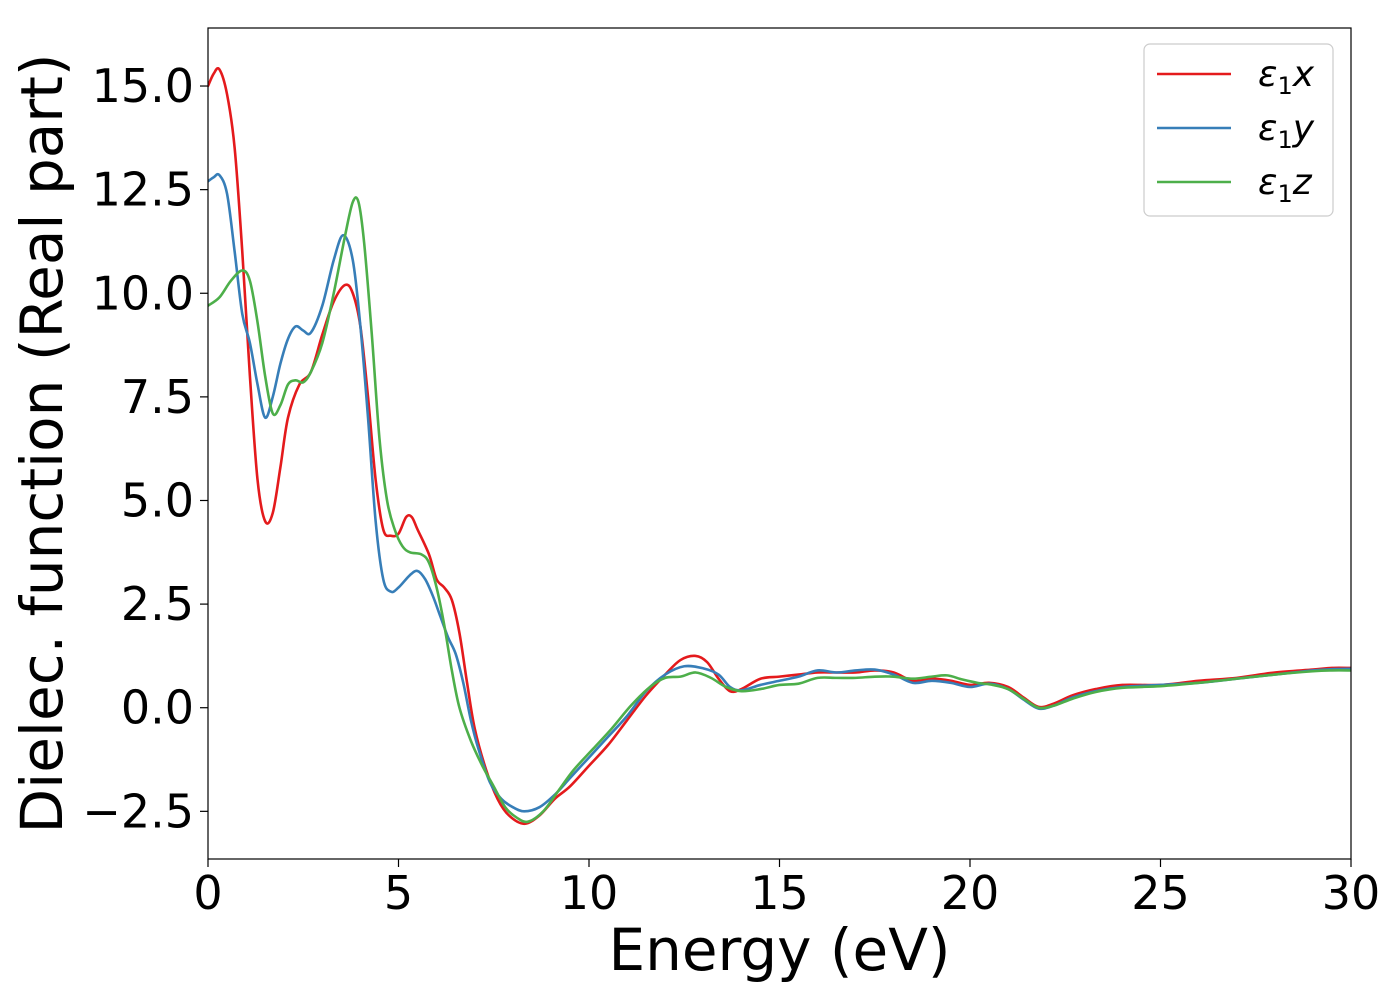 This screenshot has width=1400, height=1000. What do you see at coordinates (143, 293) in the screenshot?
I see `y-tick-label: 10.0` at bounding box center [143, 293].